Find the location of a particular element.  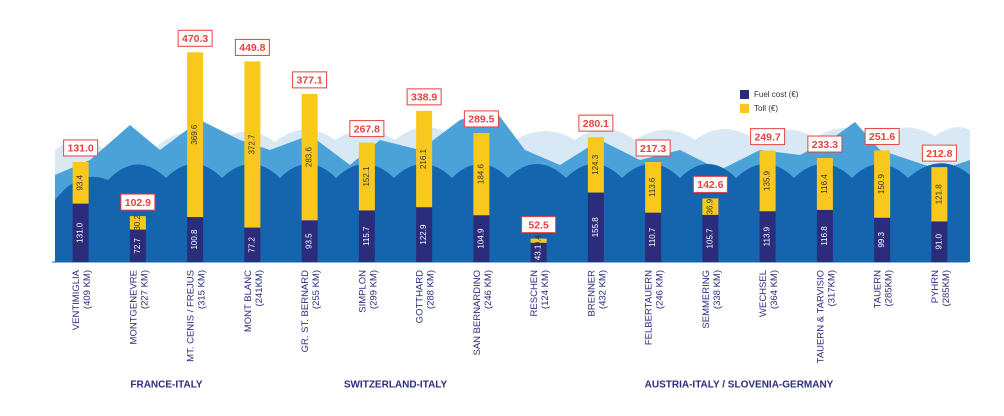

x-tick-label: SAN BERNARDINO is located at coordinates (477, 313).